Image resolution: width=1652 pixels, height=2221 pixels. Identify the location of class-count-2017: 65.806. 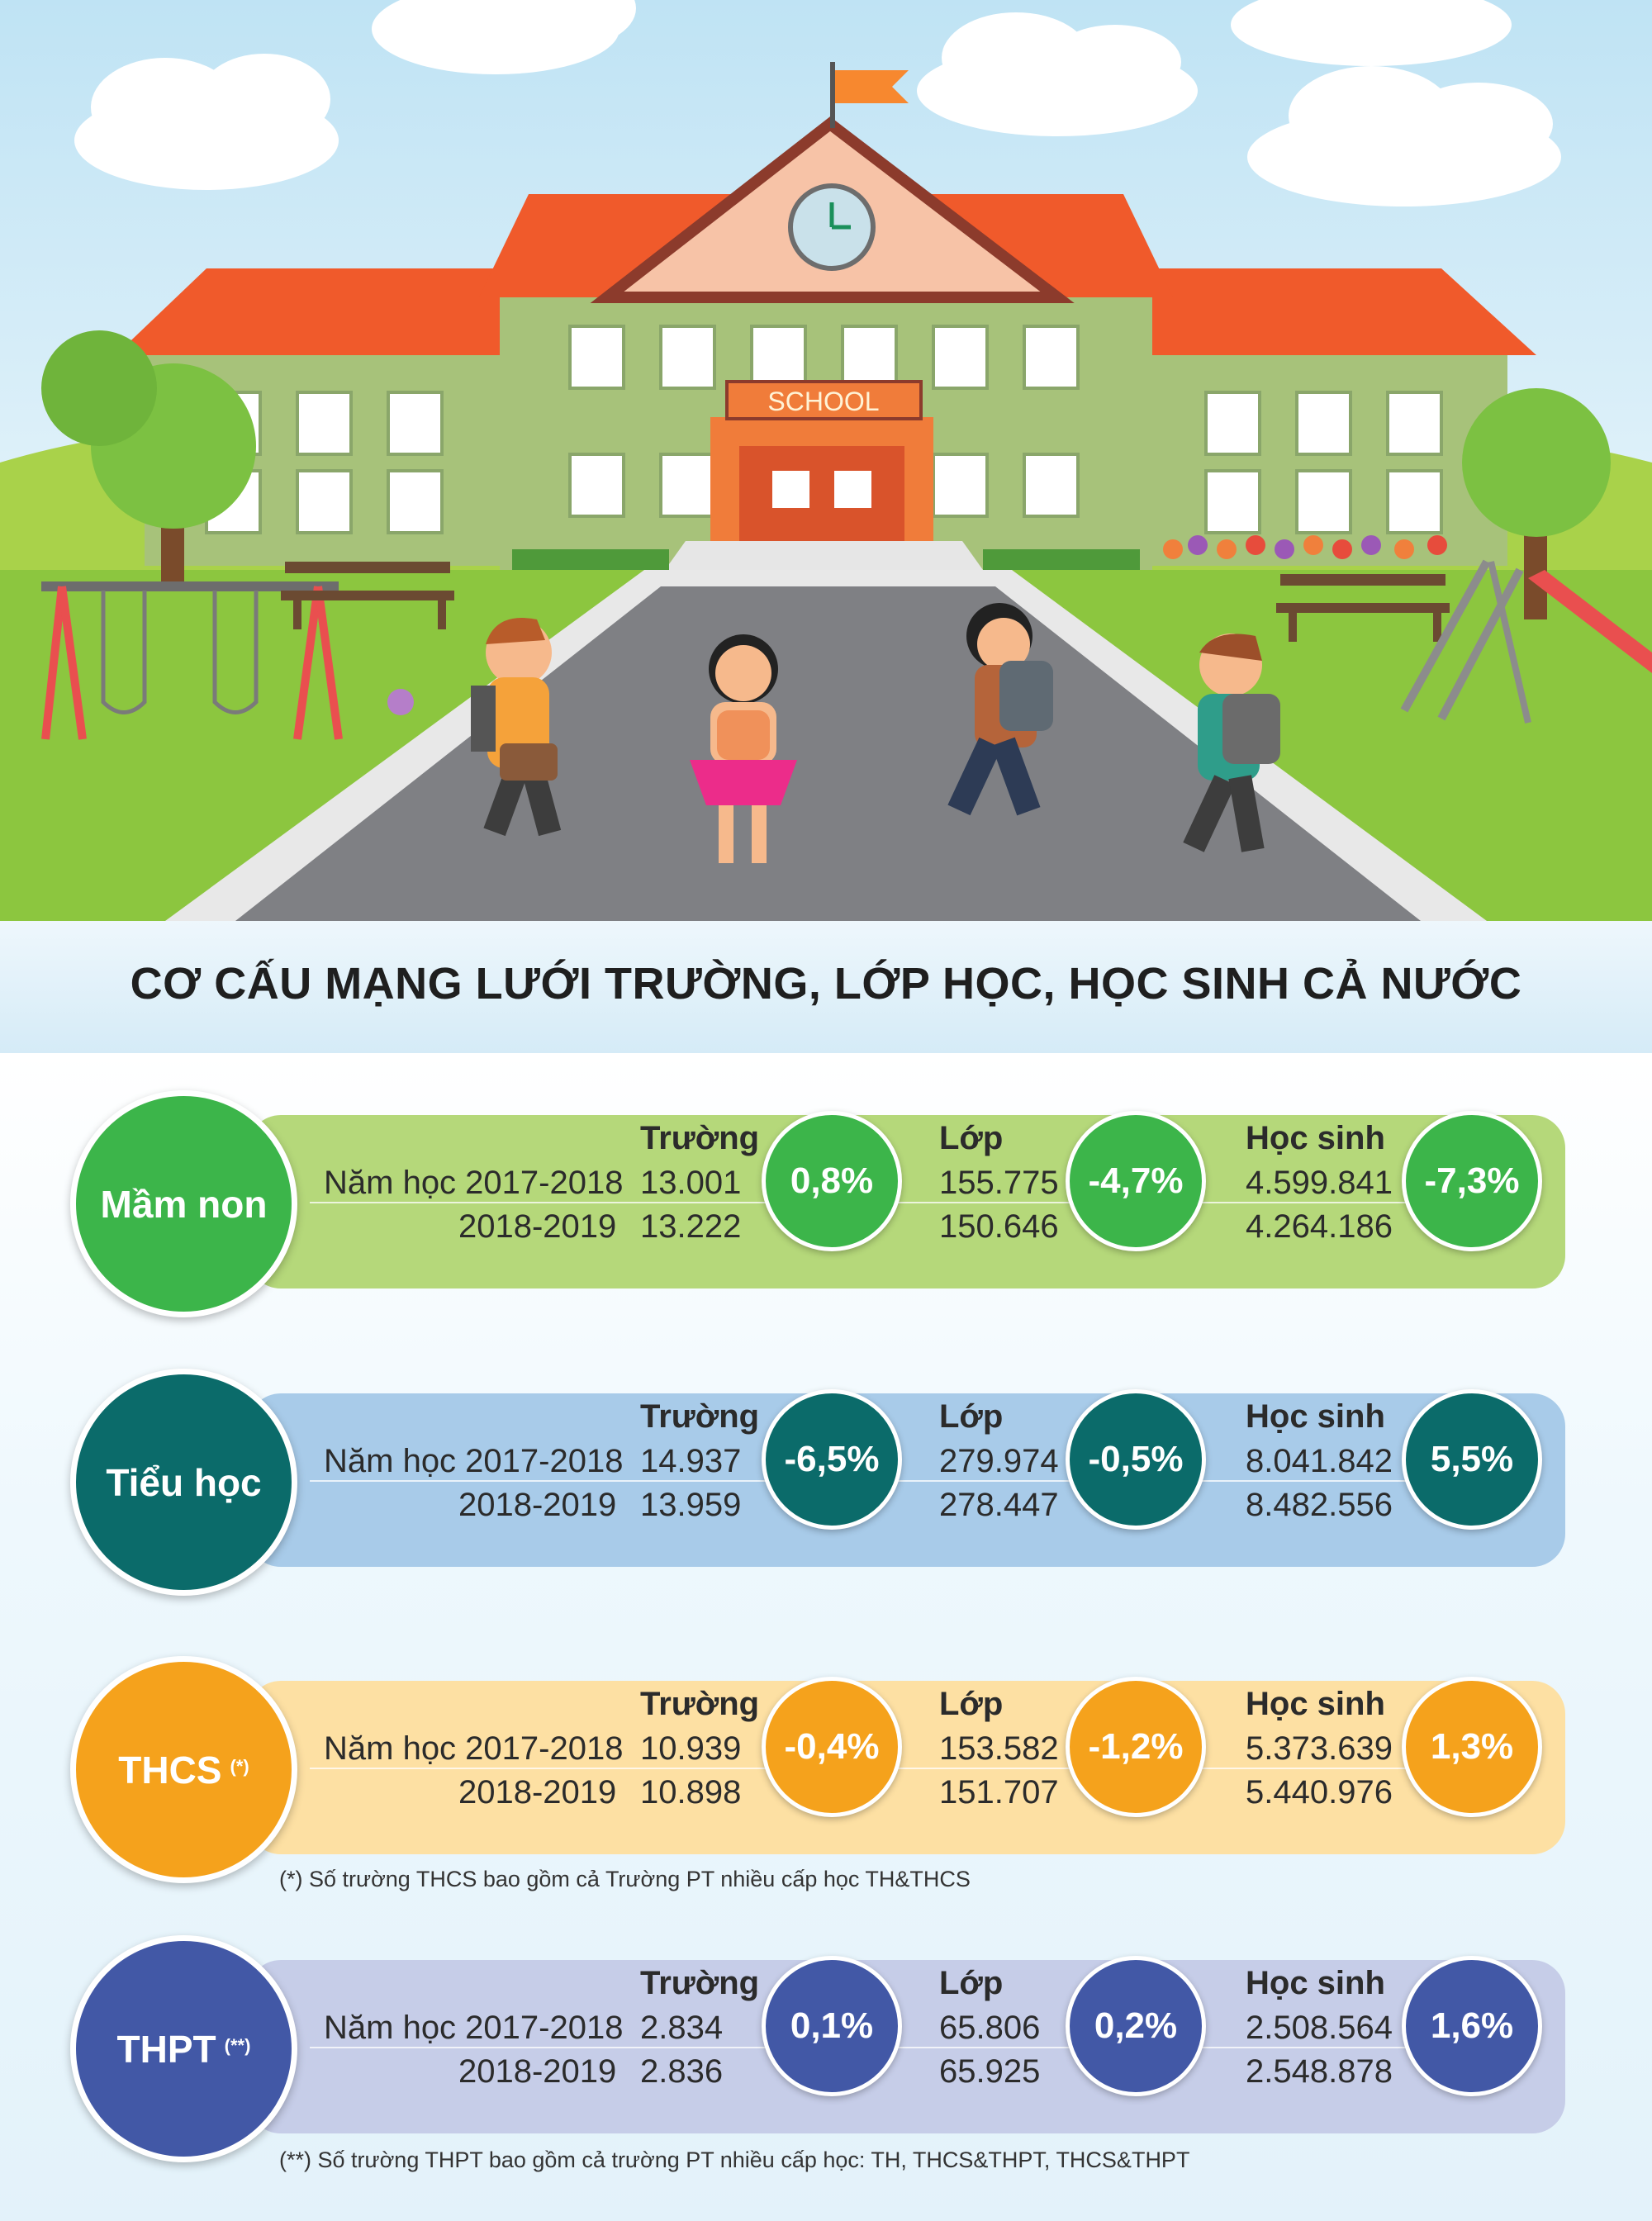
(990, 2028).